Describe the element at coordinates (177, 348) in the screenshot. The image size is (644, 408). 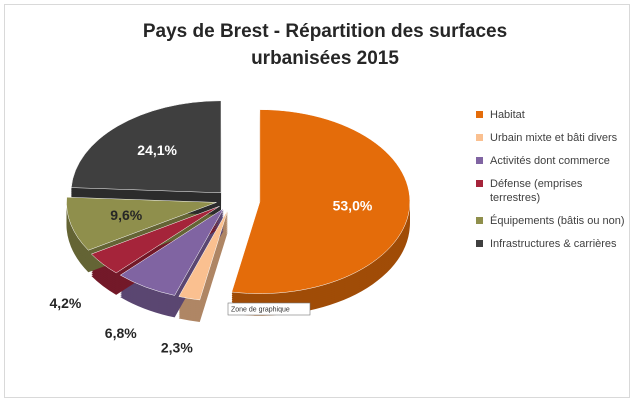
I see `data-label: 2,3%` at that location.